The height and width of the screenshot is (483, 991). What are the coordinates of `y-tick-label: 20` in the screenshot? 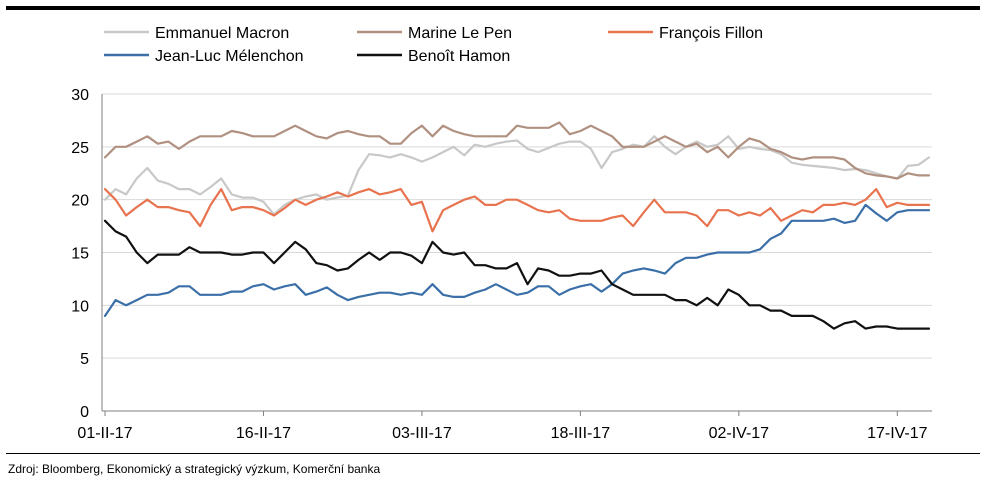 It's located at (80, 201).